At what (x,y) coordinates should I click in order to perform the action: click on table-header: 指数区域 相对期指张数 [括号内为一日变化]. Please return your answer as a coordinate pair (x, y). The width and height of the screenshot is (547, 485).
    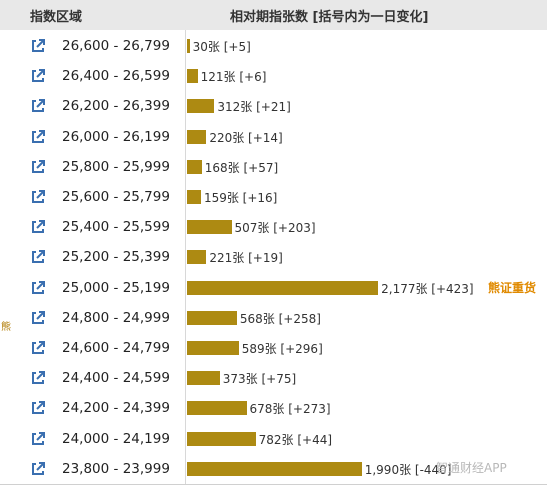
    Looking at the image, I should click on (273, 15).